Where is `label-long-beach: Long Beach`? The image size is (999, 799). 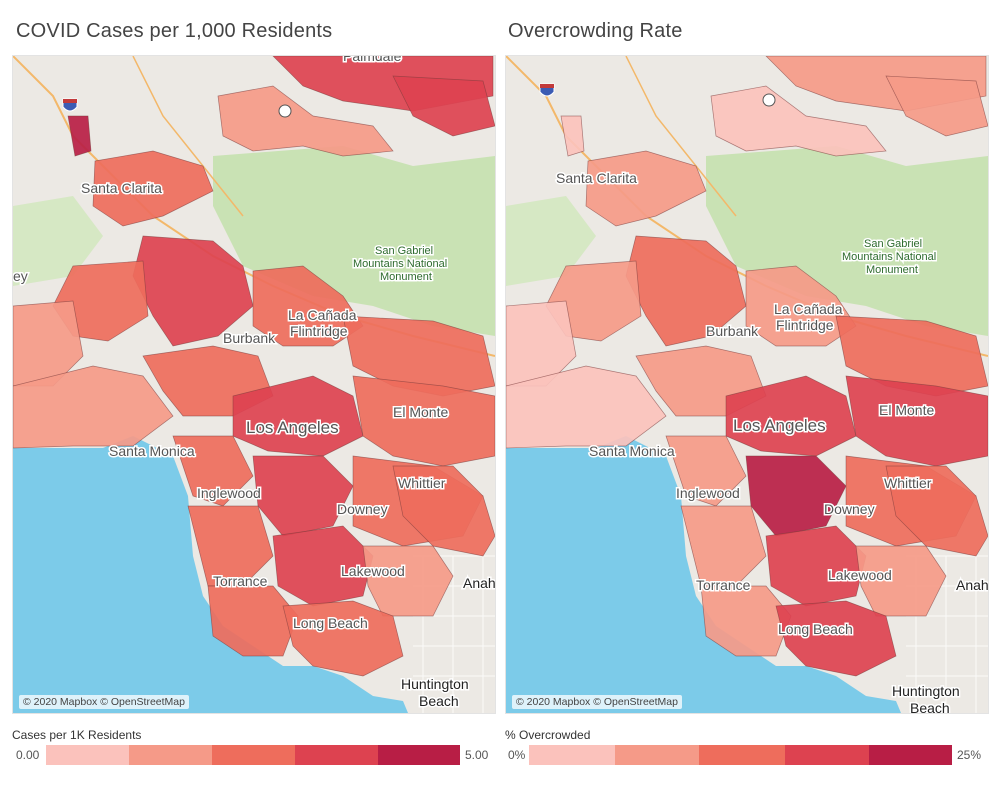 label-long-beach: Long Beach is located at coordinates (330, 623).